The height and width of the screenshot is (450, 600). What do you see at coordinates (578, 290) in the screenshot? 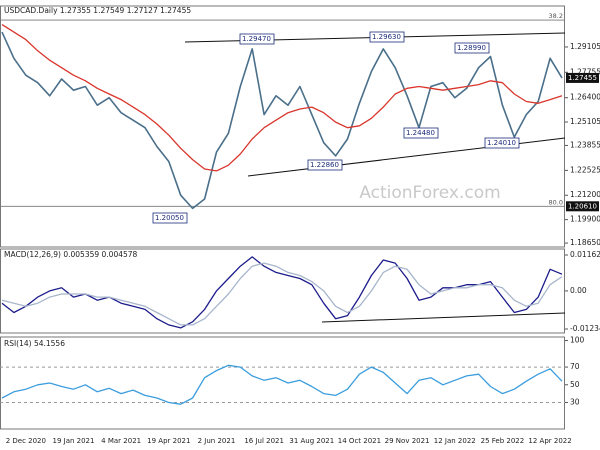
I see `y-tick-label: 0.00` at bounding box center [578, 290].